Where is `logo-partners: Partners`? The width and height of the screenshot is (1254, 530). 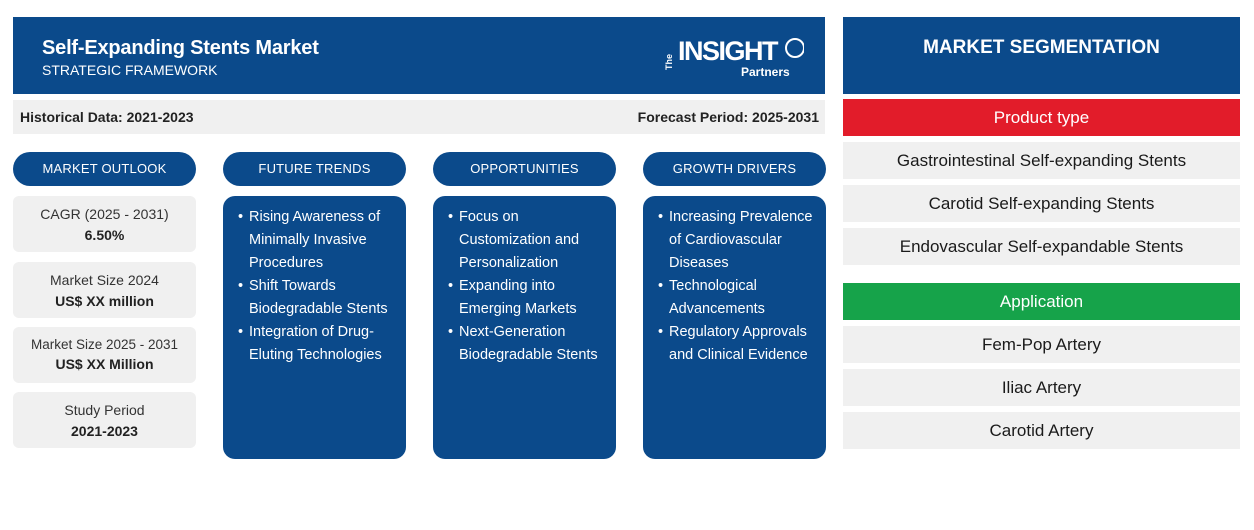
logo-partners: Partners is located at coordinates (765, 72).